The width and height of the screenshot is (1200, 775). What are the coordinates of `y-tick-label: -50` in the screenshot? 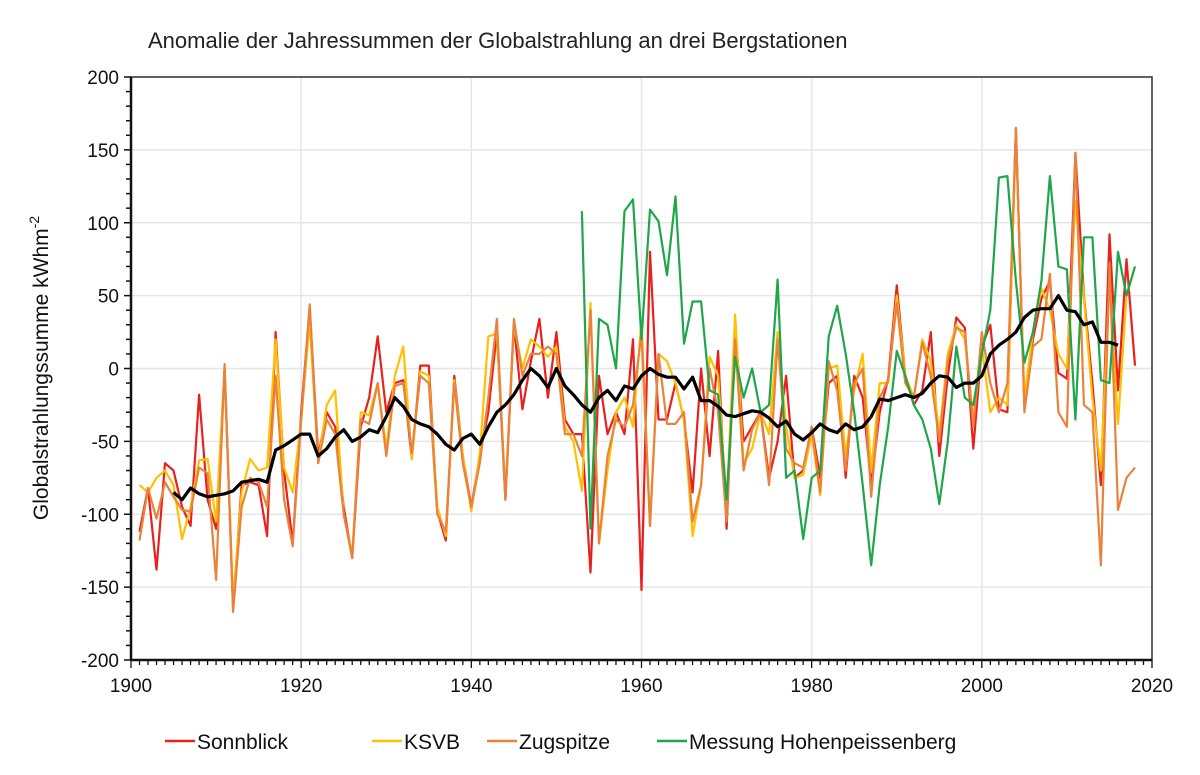 It's located at (105, 442).